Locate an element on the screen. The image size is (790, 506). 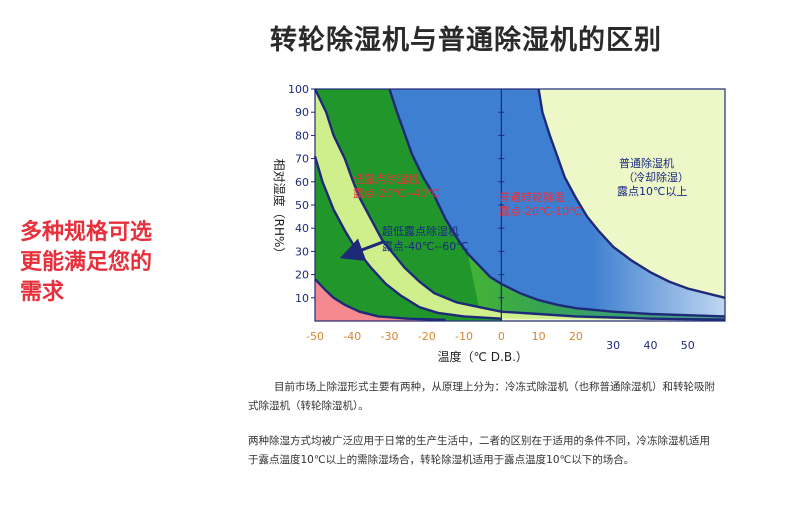
x-tick-label: -10 is located at coordinates (464, 336).